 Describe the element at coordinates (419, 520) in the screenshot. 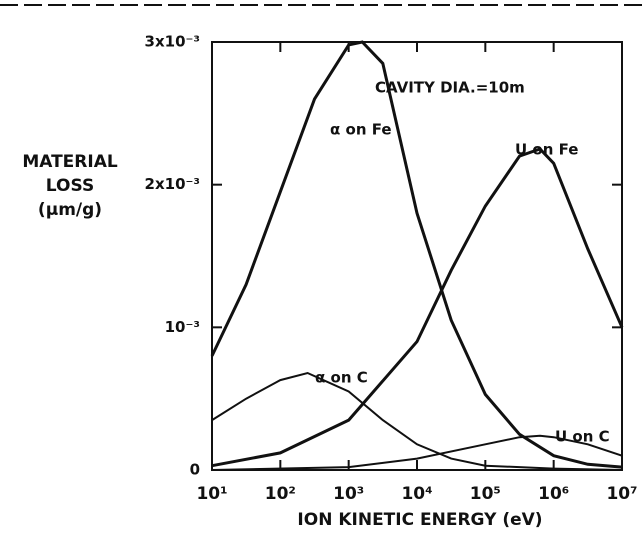

I see `x-axis-label: ION KINETIC ENERGY (eV)` at that location.